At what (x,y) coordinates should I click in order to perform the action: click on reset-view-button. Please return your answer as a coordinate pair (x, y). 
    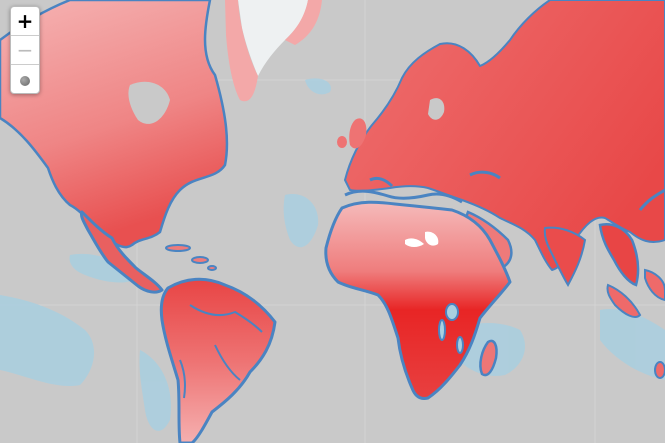
    Looking at the image, I should click on (25, 79).